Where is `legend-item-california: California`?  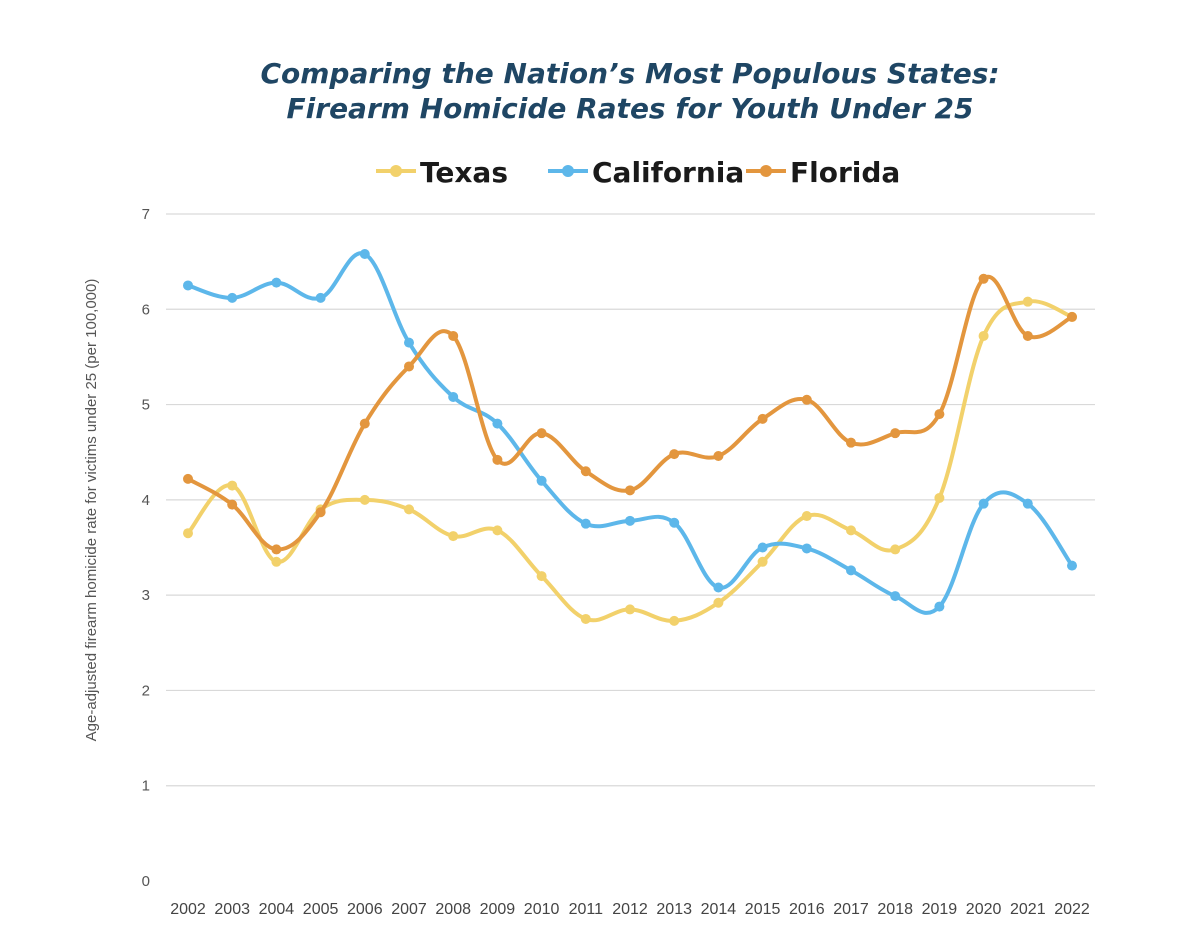
legend-item-california: California is located at coordinates (646, 172).